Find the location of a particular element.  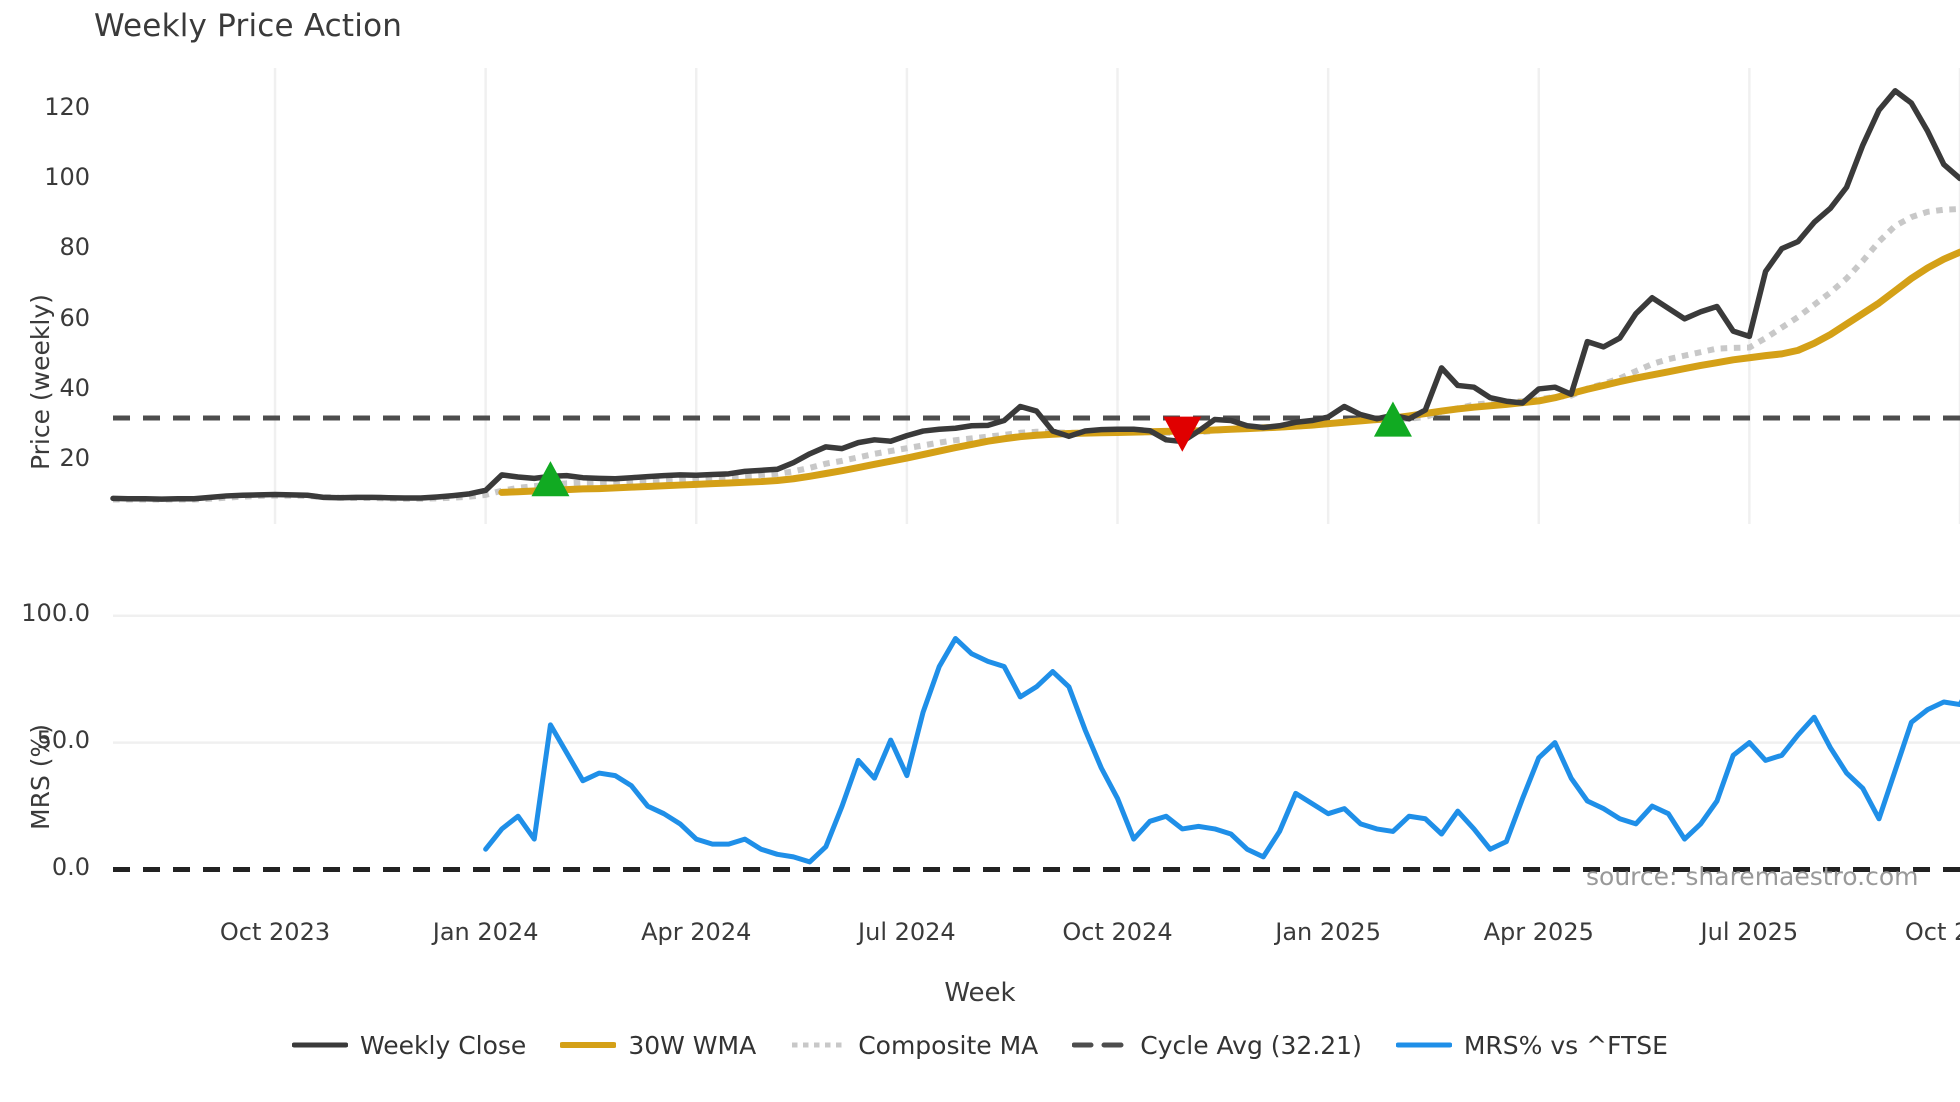

mrs-y-tick-label: 0.0 is located at coordinates (70, 866).